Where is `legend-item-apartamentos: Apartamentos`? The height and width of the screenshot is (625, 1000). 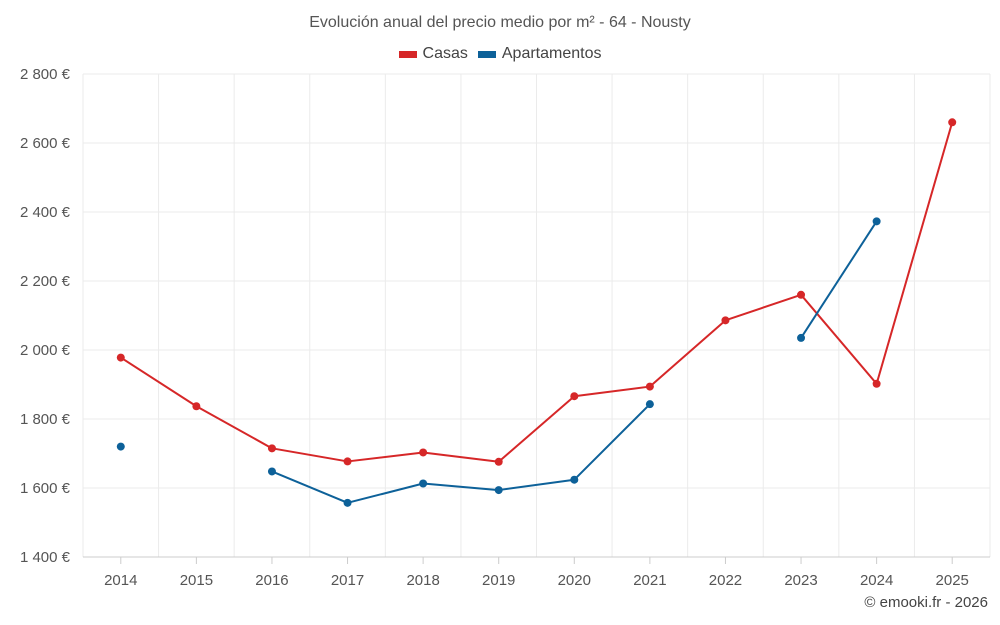
legend-item-apartamentos: Apartamentos is located at coordinates (539, 54).